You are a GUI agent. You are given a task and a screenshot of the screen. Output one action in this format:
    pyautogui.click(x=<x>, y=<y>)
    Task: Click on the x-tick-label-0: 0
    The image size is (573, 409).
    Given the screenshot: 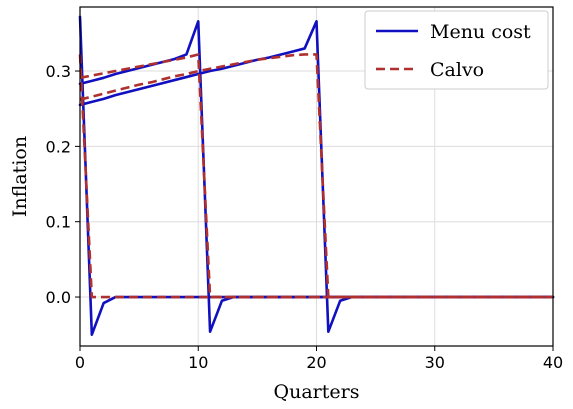 What is the action you would take?
    pyautogui.click(x=80, y=362)
    